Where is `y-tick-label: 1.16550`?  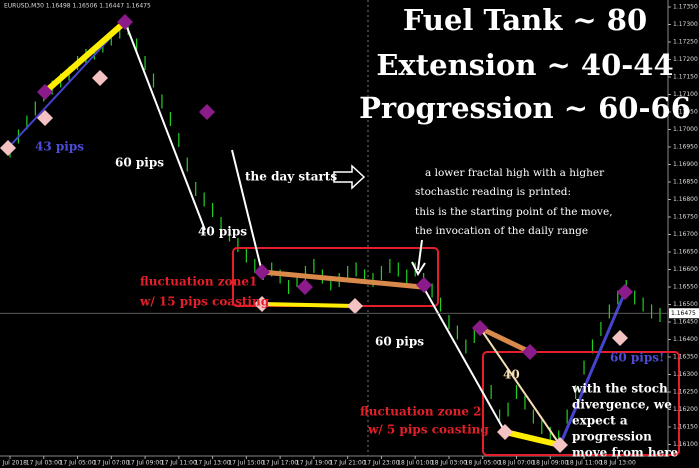 y-tick-label: 1.16550 is located at coordinates (685, 287).